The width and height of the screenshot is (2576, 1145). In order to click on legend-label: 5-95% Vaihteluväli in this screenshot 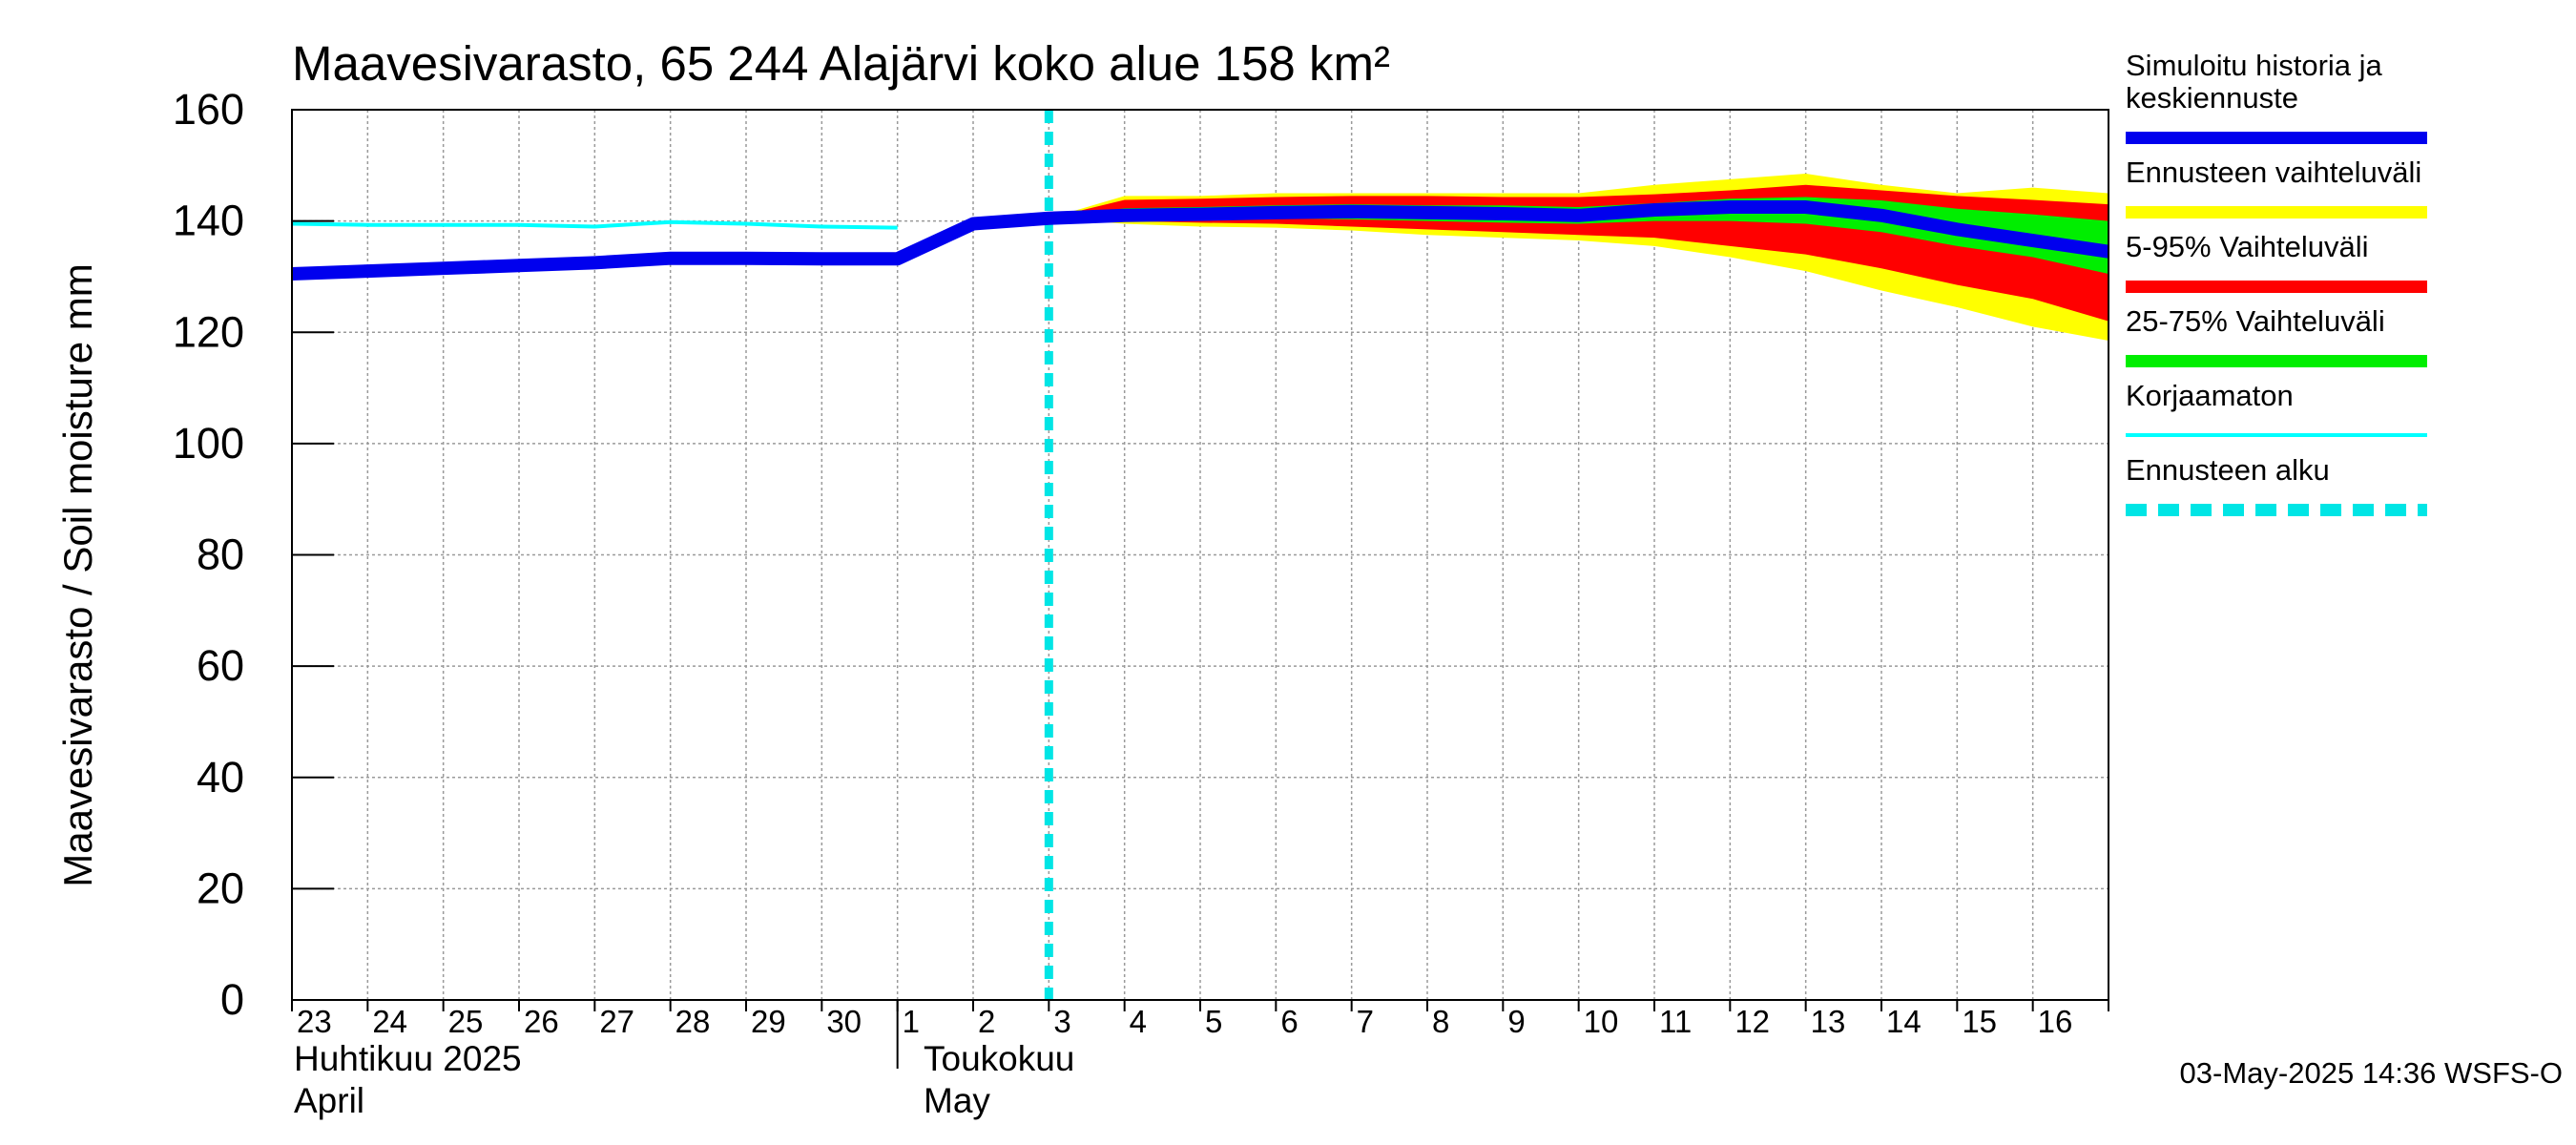, I will do `click(2247, 246)`.